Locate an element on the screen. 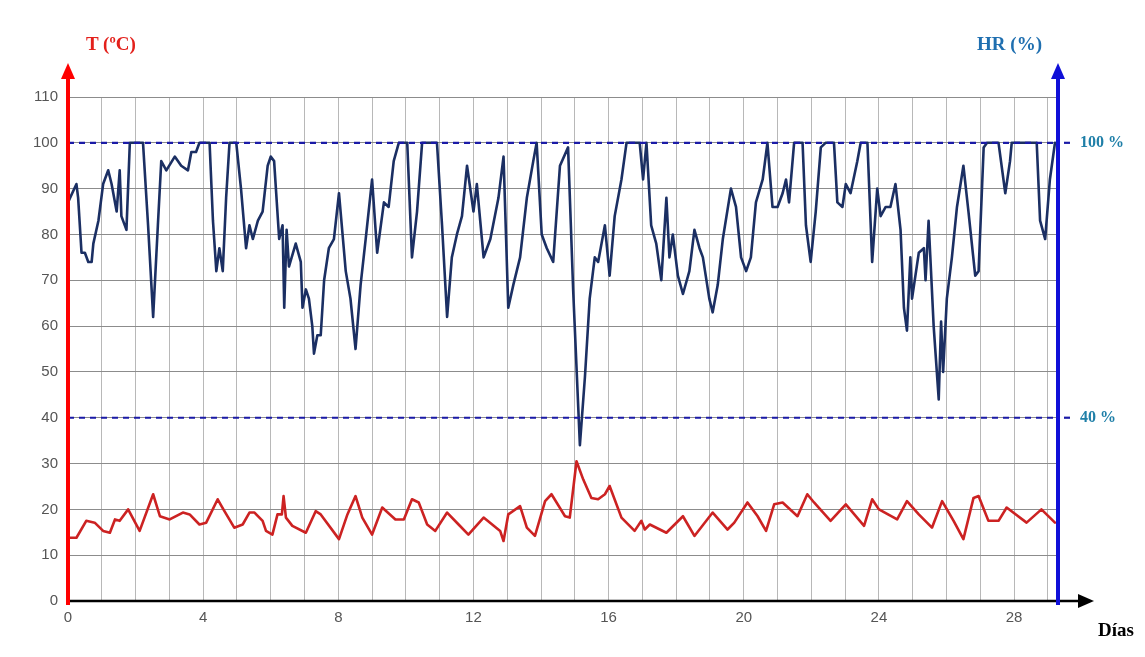 The width and height of the screenshot is (1145, 657). x-tick-label: 12 is located at coordinates (473, 617).